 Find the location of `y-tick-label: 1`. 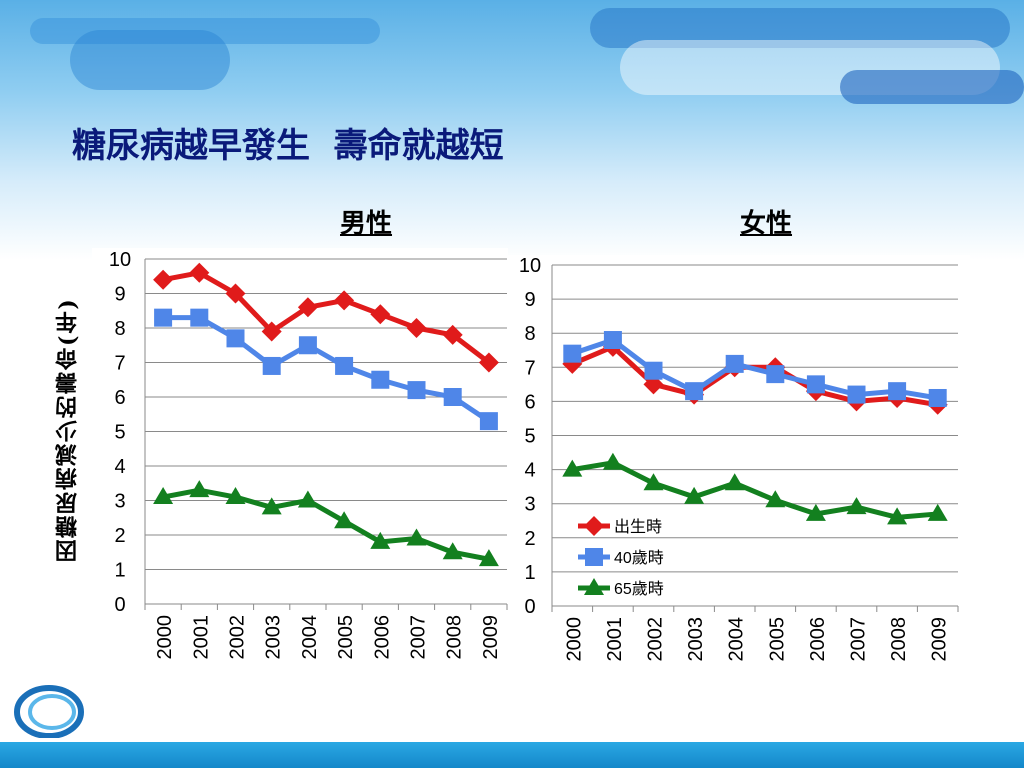

y-tick-label: 1 is located at coordinates (529, 573).